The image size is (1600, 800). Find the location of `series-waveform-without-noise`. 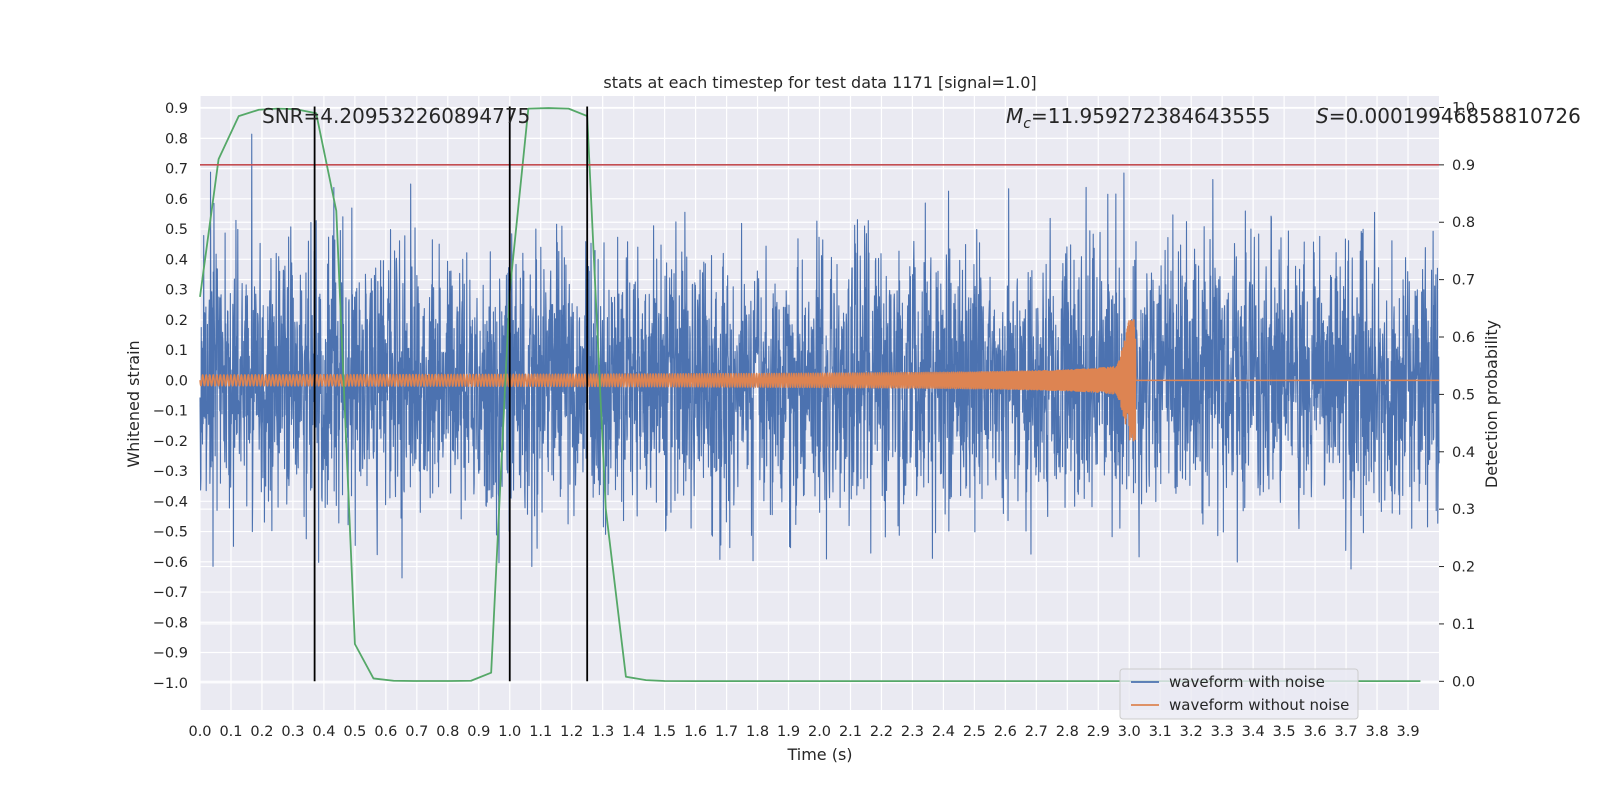

series-waveform-without-noise is located at coordinates (819, 380).